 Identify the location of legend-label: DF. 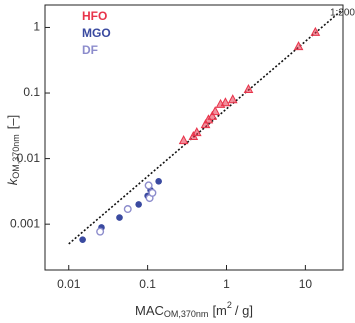
(90, 50).